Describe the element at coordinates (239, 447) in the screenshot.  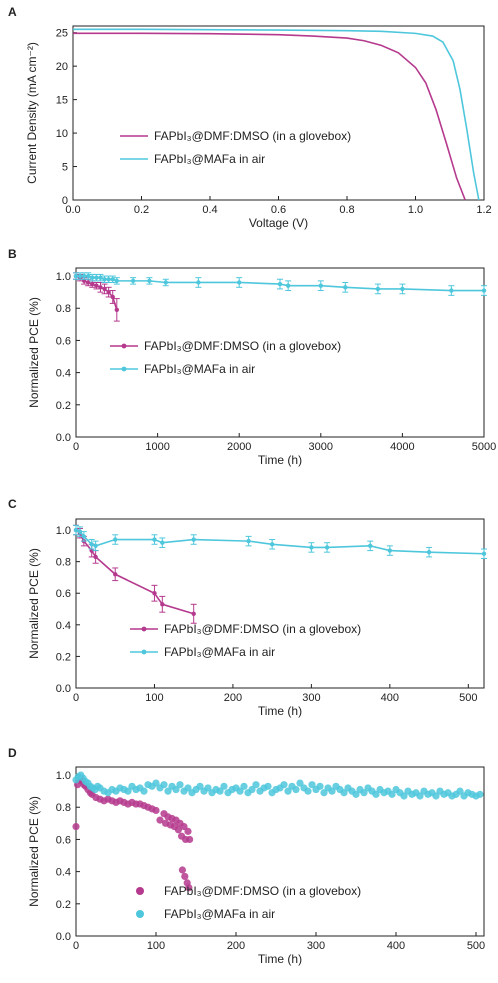
I see `x-tick-label: 2000` at that location.